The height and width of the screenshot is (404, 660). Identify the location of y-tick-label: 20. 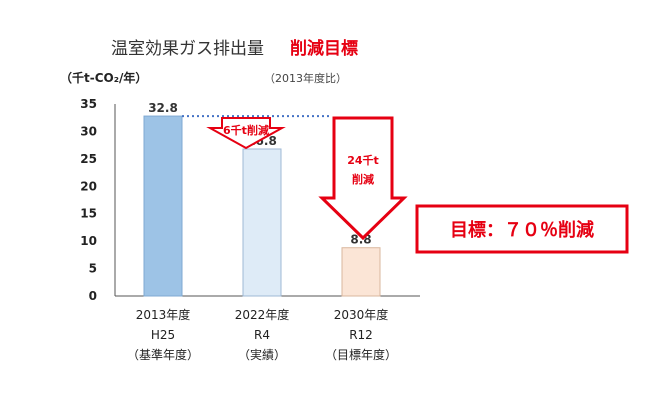
(88, 186).